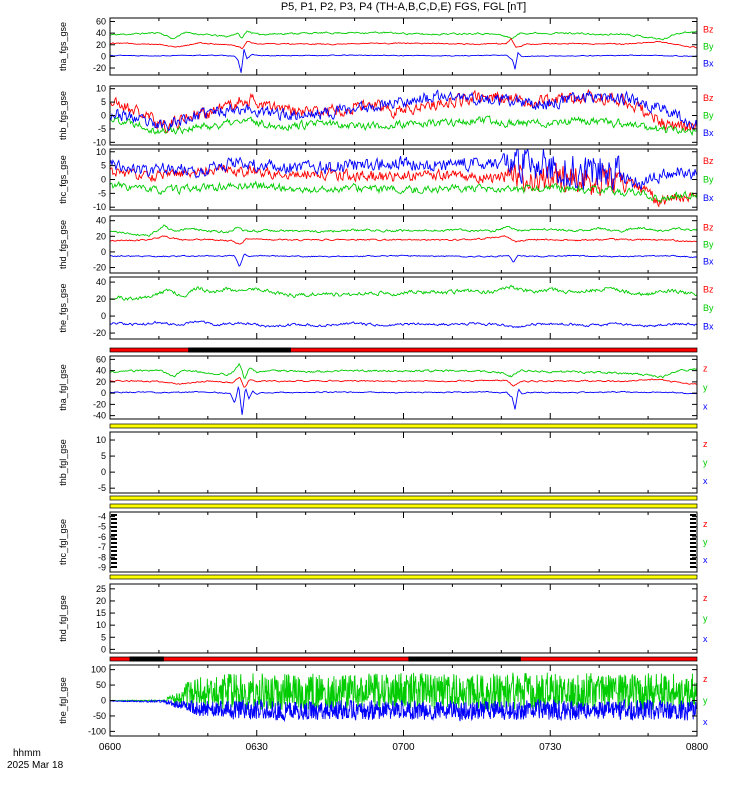 The height and width of the screenshot is (800, 750). What do you see at coordinates (63, 307) in the screenshot?
I see `panel-y-axis-label: the_fgs_gse` at bounding box center [63, 307].